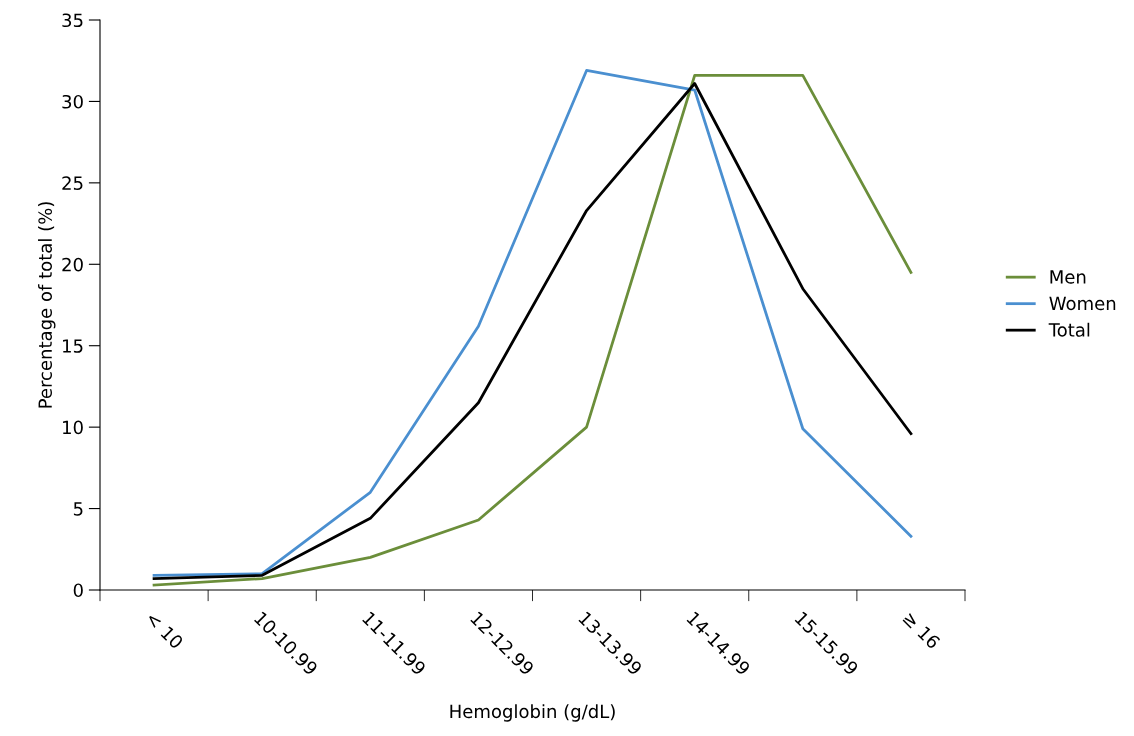 This screenshot has height=736, width=1134. What do you see at coordinates (73, 427) in the screenshot?
I see `y-tick-label: 10` at bounding box center [73, 427].